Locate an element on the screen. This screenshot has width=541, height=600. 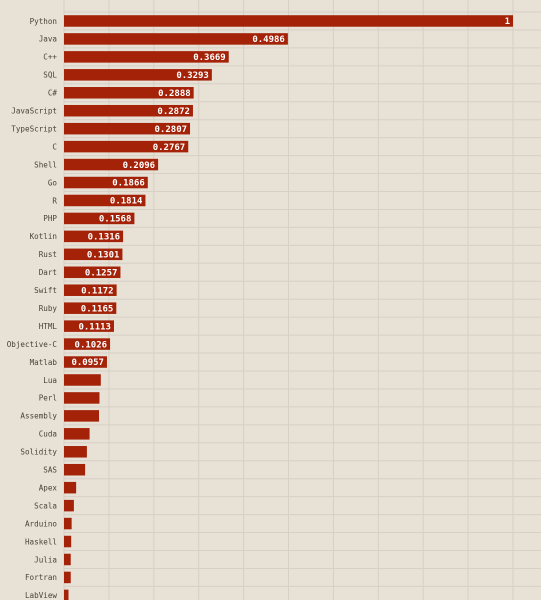
data-label: 0.2888 is located at coordinates (174, 94).